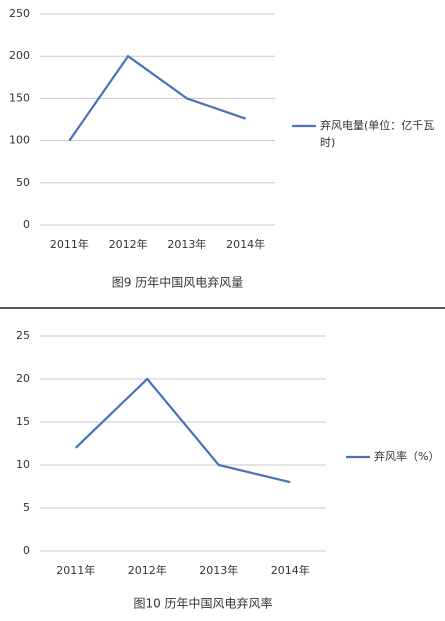 This screenshot has width=445, height=621. I want to click on y-tick-label: 15, so click(23, 421).